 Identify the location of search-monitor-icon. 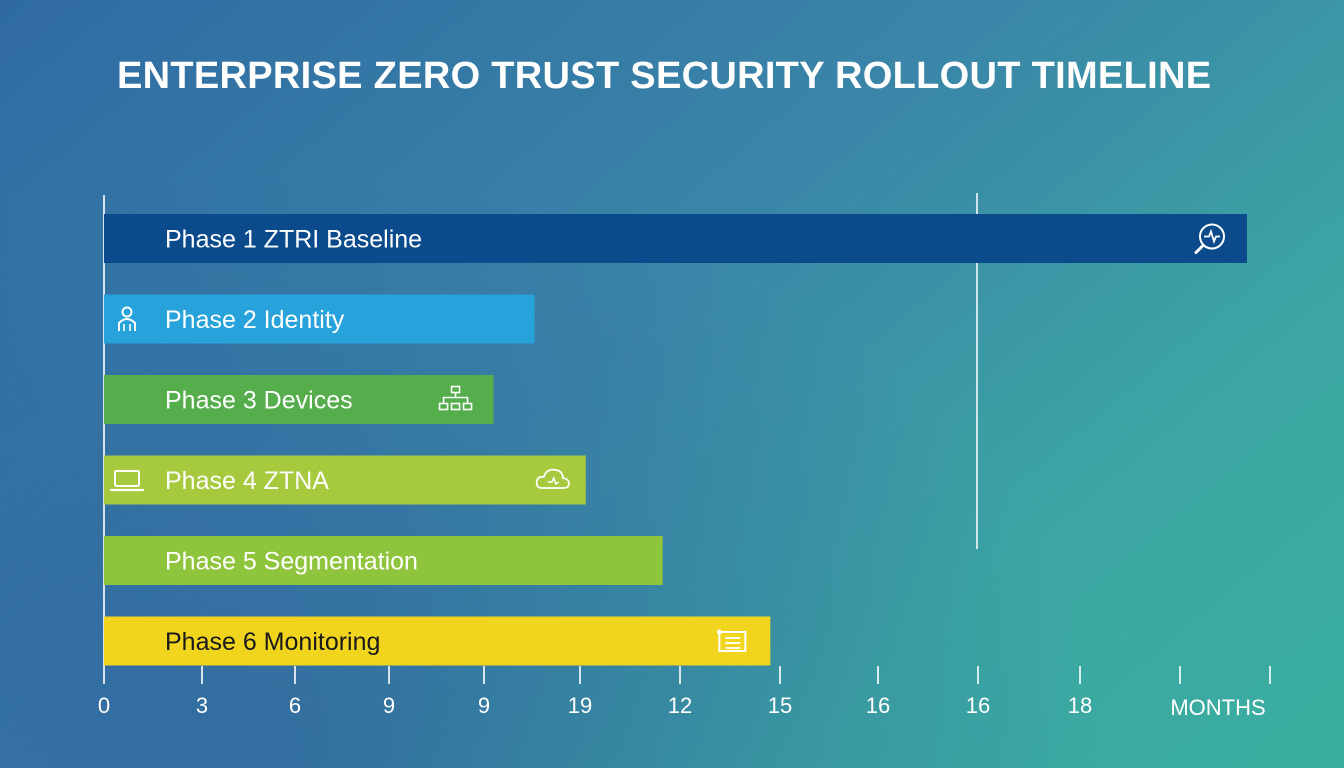
(1209, 238).